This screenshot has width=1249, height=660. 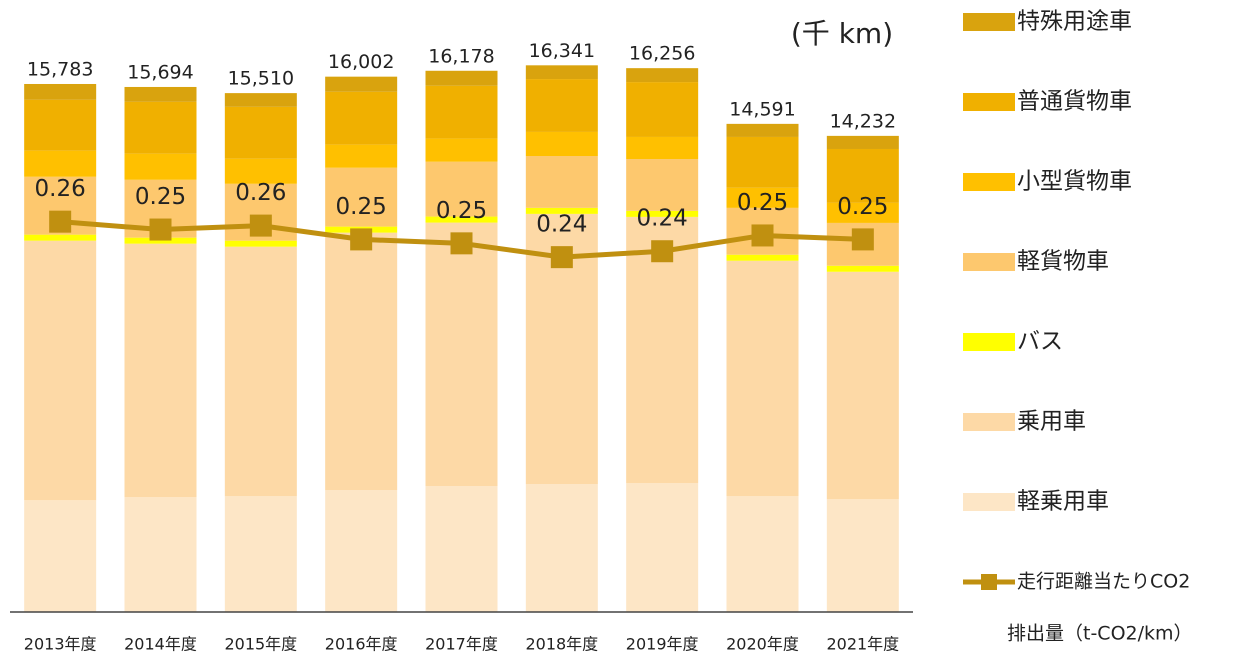 I want to click on legend-label: バス, so click(x=1040, y=342).